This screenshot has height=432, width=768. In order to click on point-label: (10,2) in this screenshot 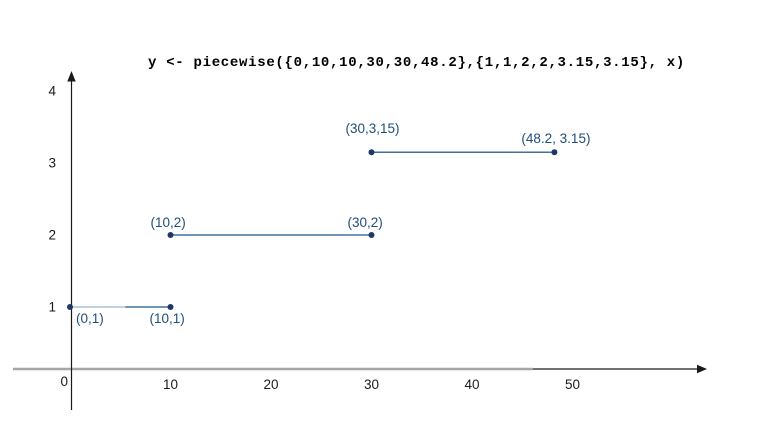, I will do `click(168, 222)`.